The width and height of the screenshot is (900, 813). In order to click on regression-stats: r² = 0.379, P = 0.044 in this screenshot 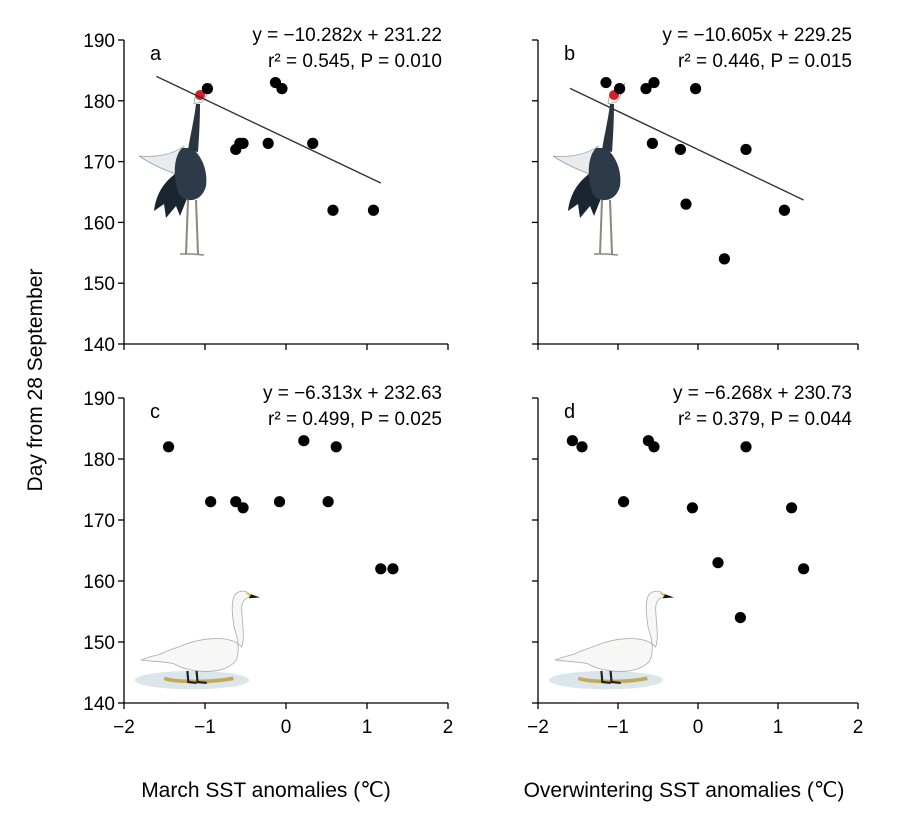, I will do `click(765, 419)`.